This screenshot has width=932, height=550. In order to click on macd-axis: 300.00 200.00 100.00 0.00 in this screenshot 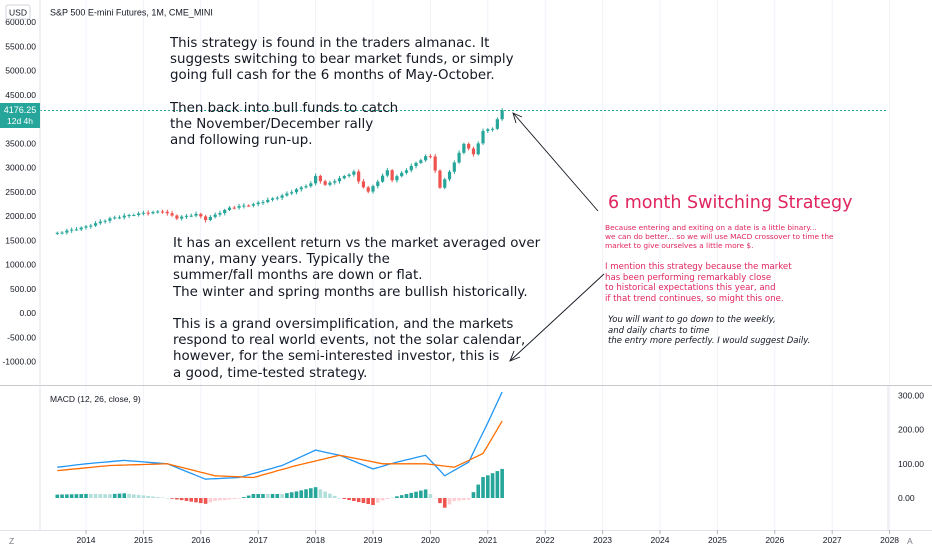, I will do `click(911, 446)`.